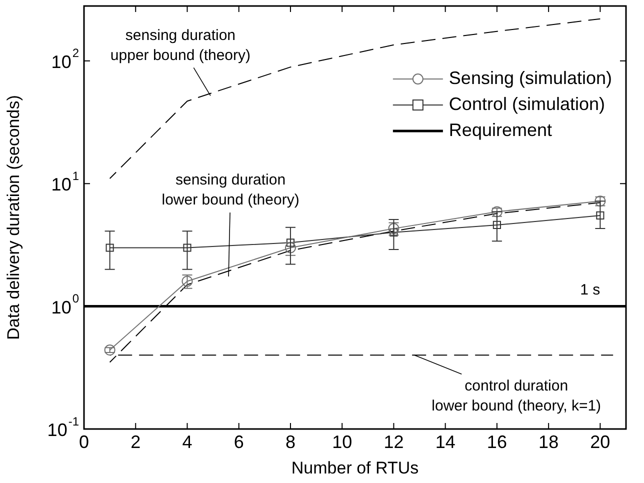 This screenshot has height=483, width=644. Describe the element at coordinates (355, 468) in the screenshot. I see `x-axis-title: Number of RTUs` at that location.